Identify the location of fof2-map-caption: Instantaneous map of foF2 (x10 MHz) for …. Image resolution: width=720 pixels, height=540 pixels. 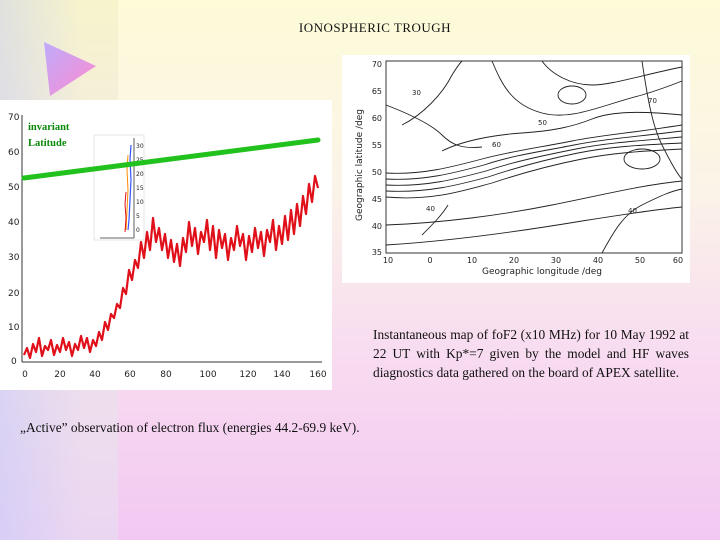
(531, 353).